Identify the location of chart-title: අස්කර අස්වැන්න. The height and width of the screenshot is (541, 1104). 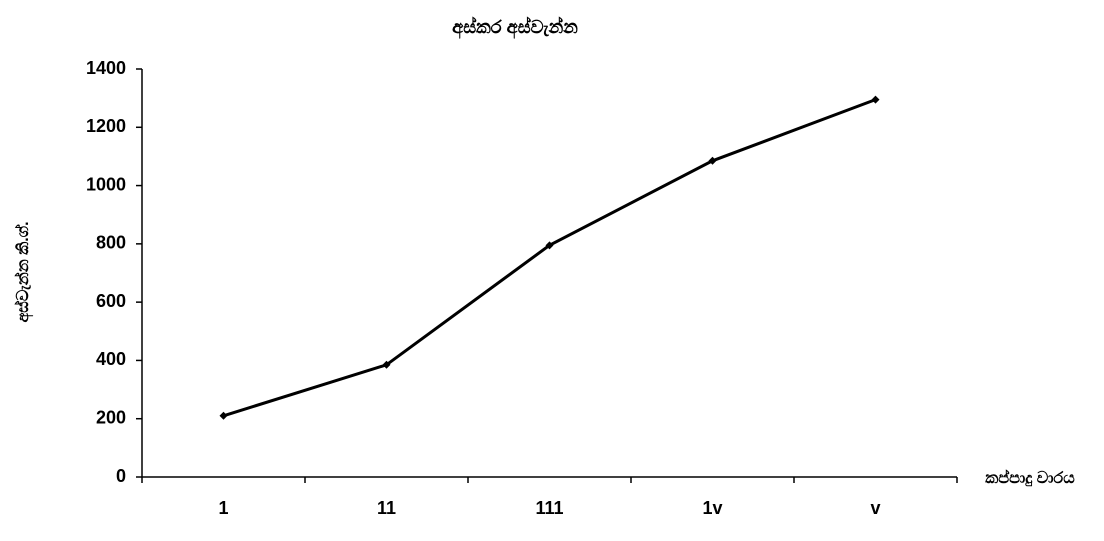
(515, 27).